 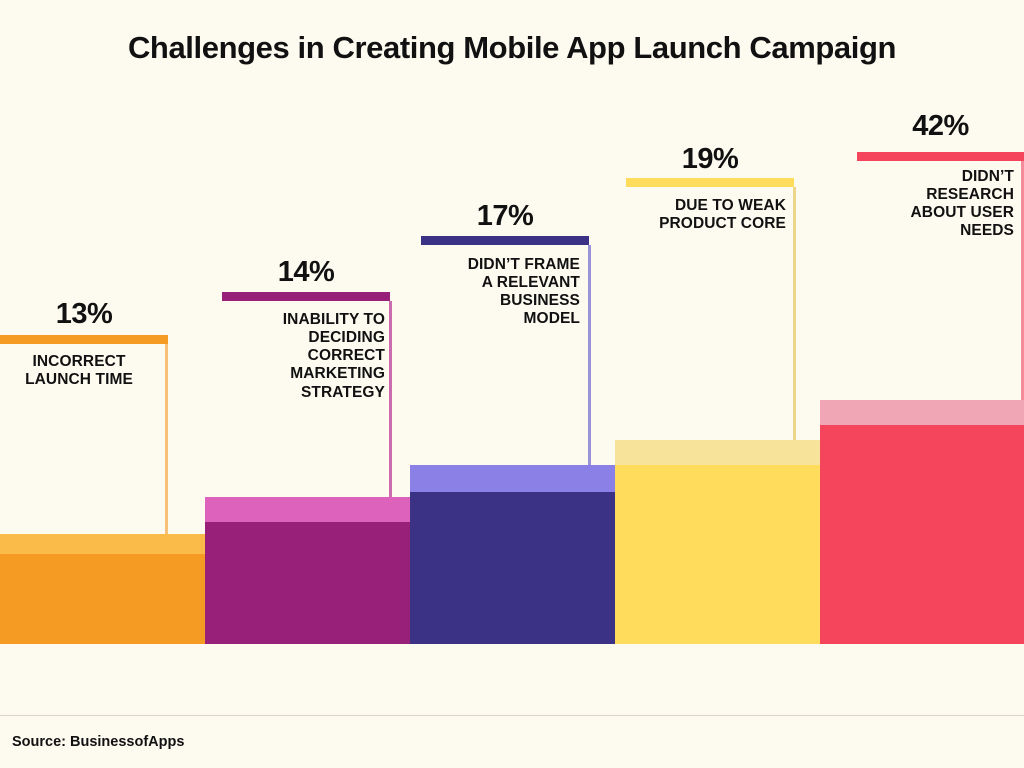 I want to click on category-line: LAUNCH TIME, so click(x=79, y=380).